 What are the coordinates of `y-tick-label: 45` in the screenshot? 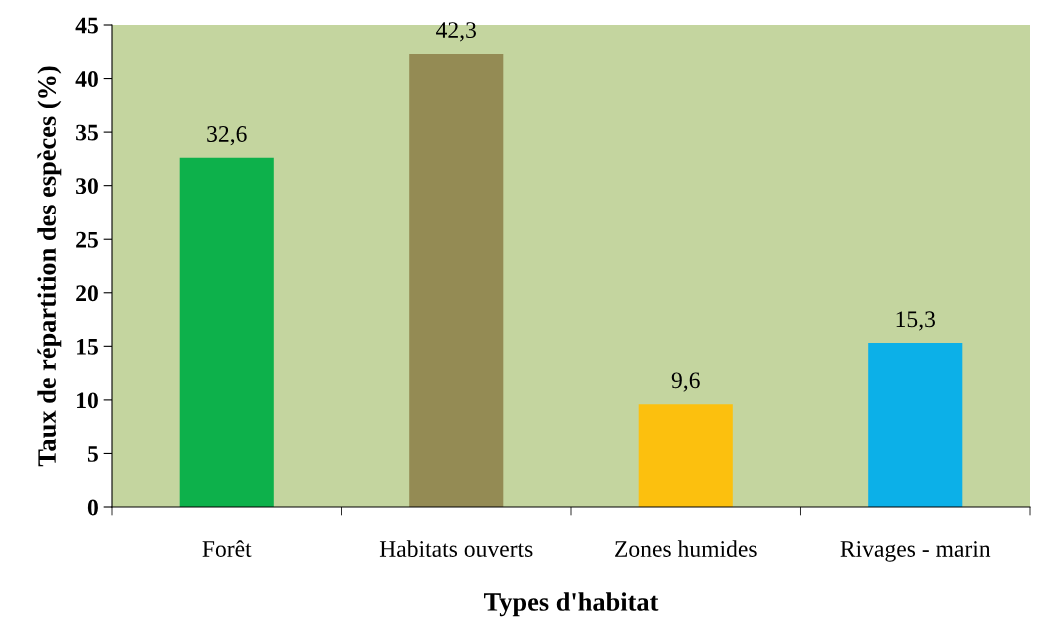 It's located at (86, 25).